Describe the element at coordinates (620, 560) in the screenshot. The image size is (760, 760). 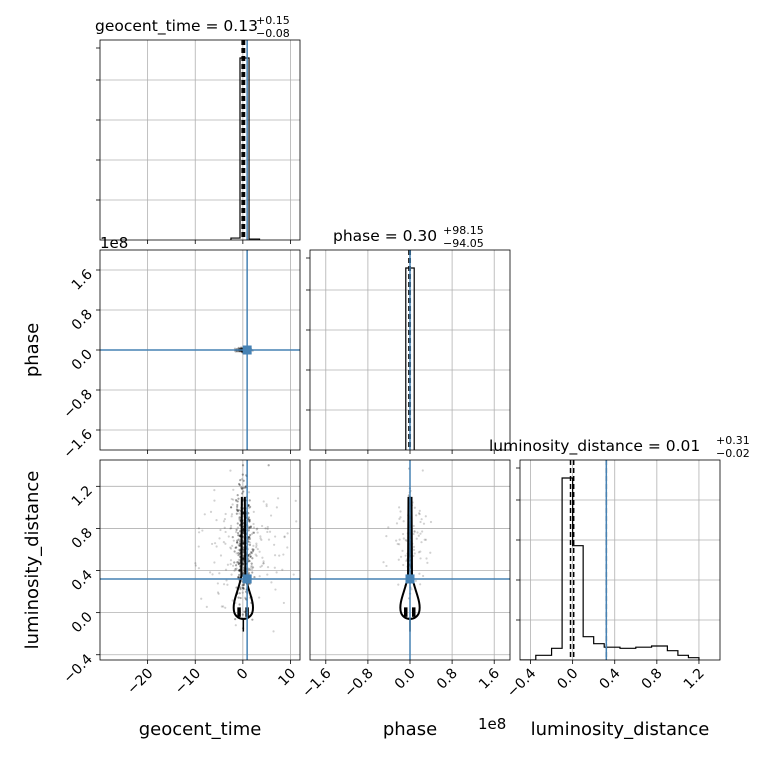
I see `ld-histogram-panel` at that location.